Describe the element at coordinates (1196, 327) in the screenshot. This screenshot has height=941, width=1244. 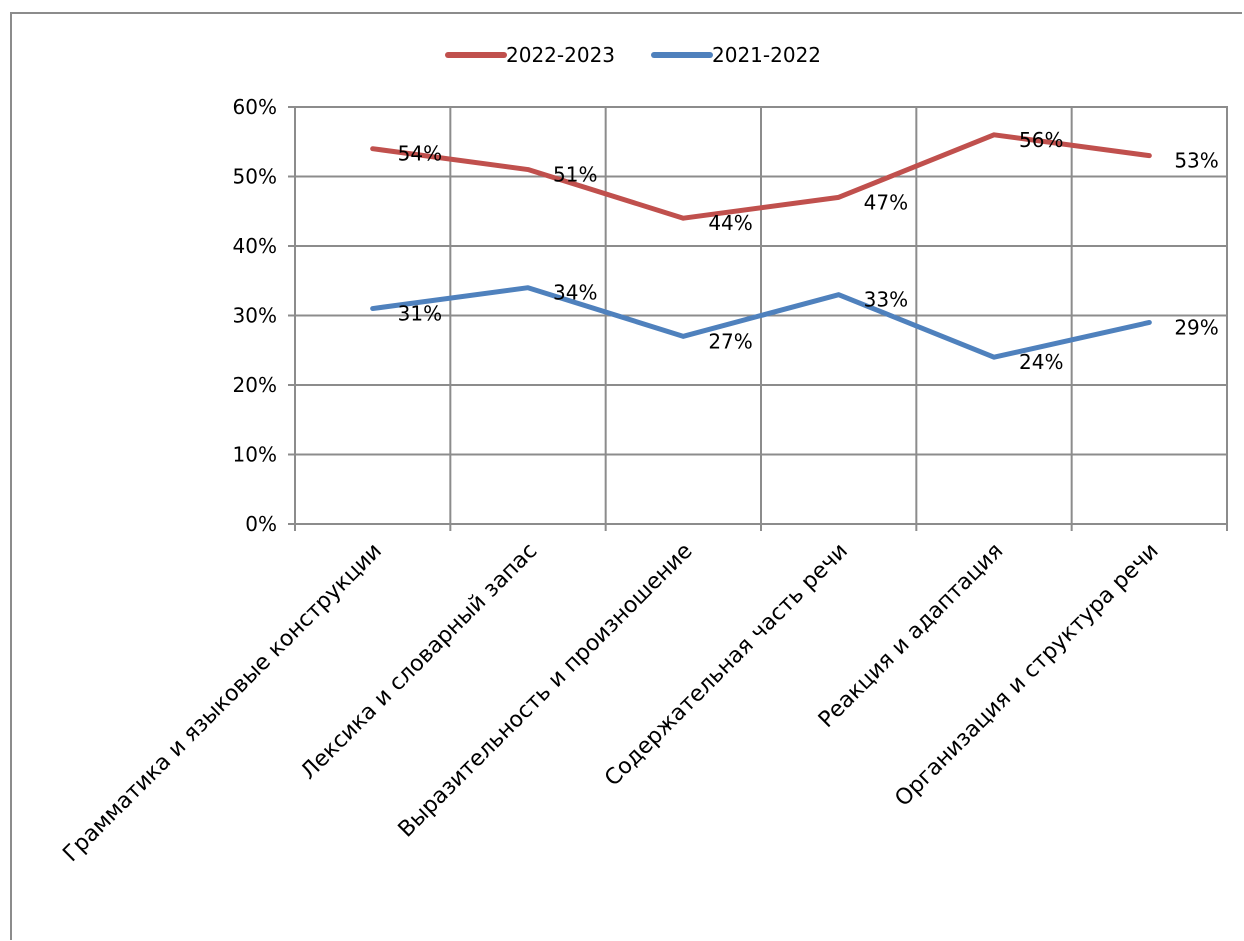
I see `data-label: 29%` at that location.